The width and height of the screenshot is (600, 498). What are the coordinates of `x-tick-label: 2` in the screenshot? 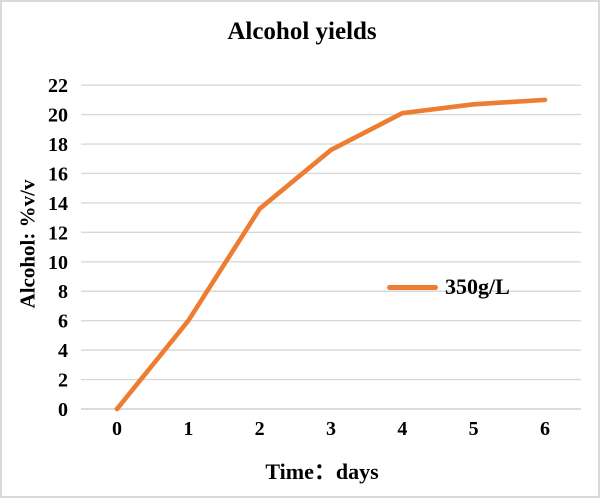 It's located at (260, 429).